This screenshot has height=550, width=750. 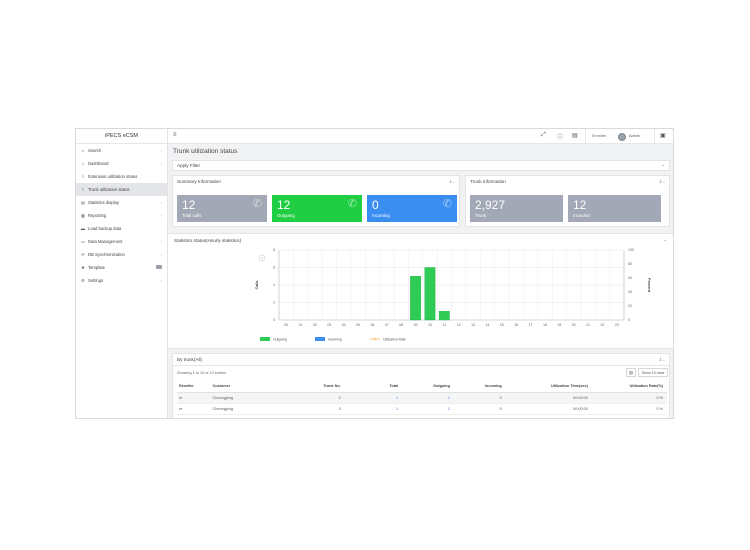 I want to click on x-tick-label: 15, so click(x=502, y=325).